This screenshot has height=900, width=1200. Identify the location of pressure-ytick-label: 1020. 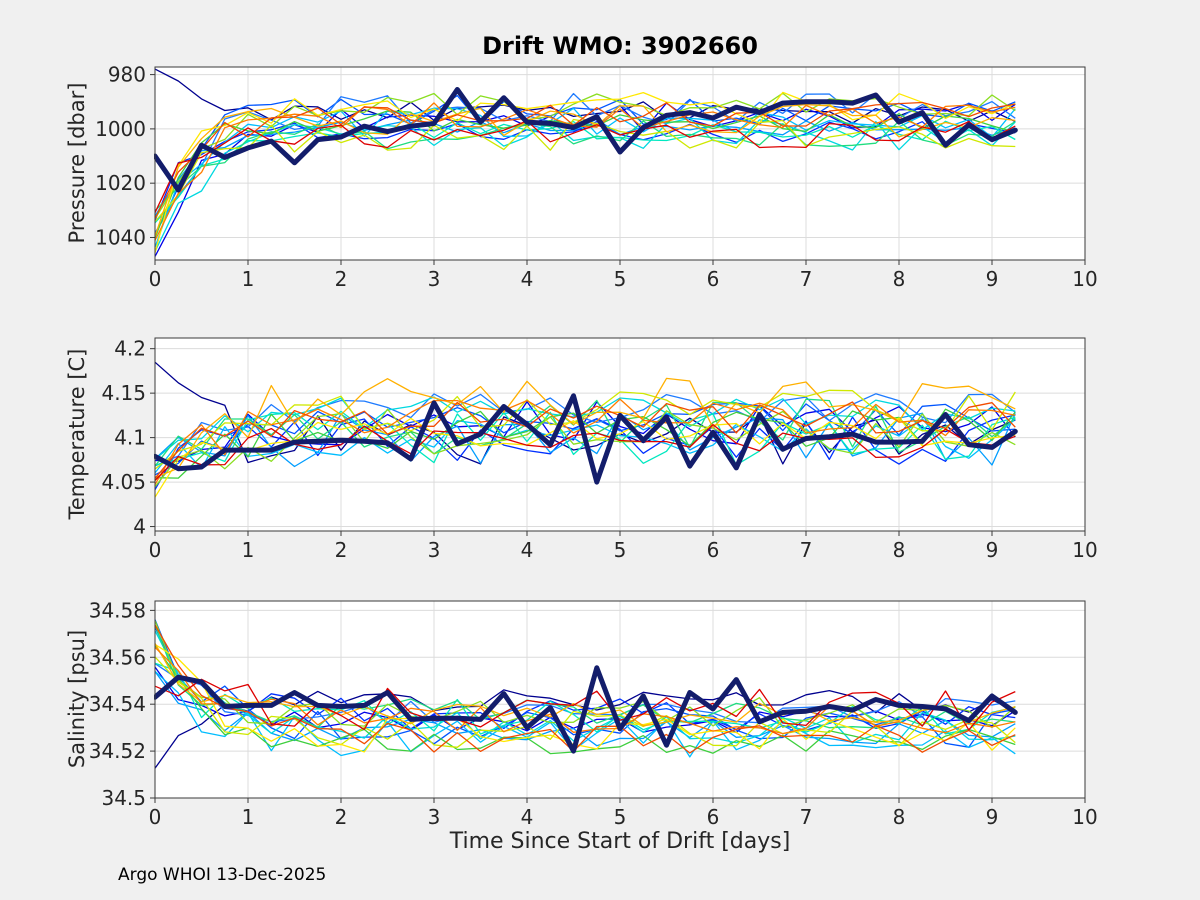
(120, 183).